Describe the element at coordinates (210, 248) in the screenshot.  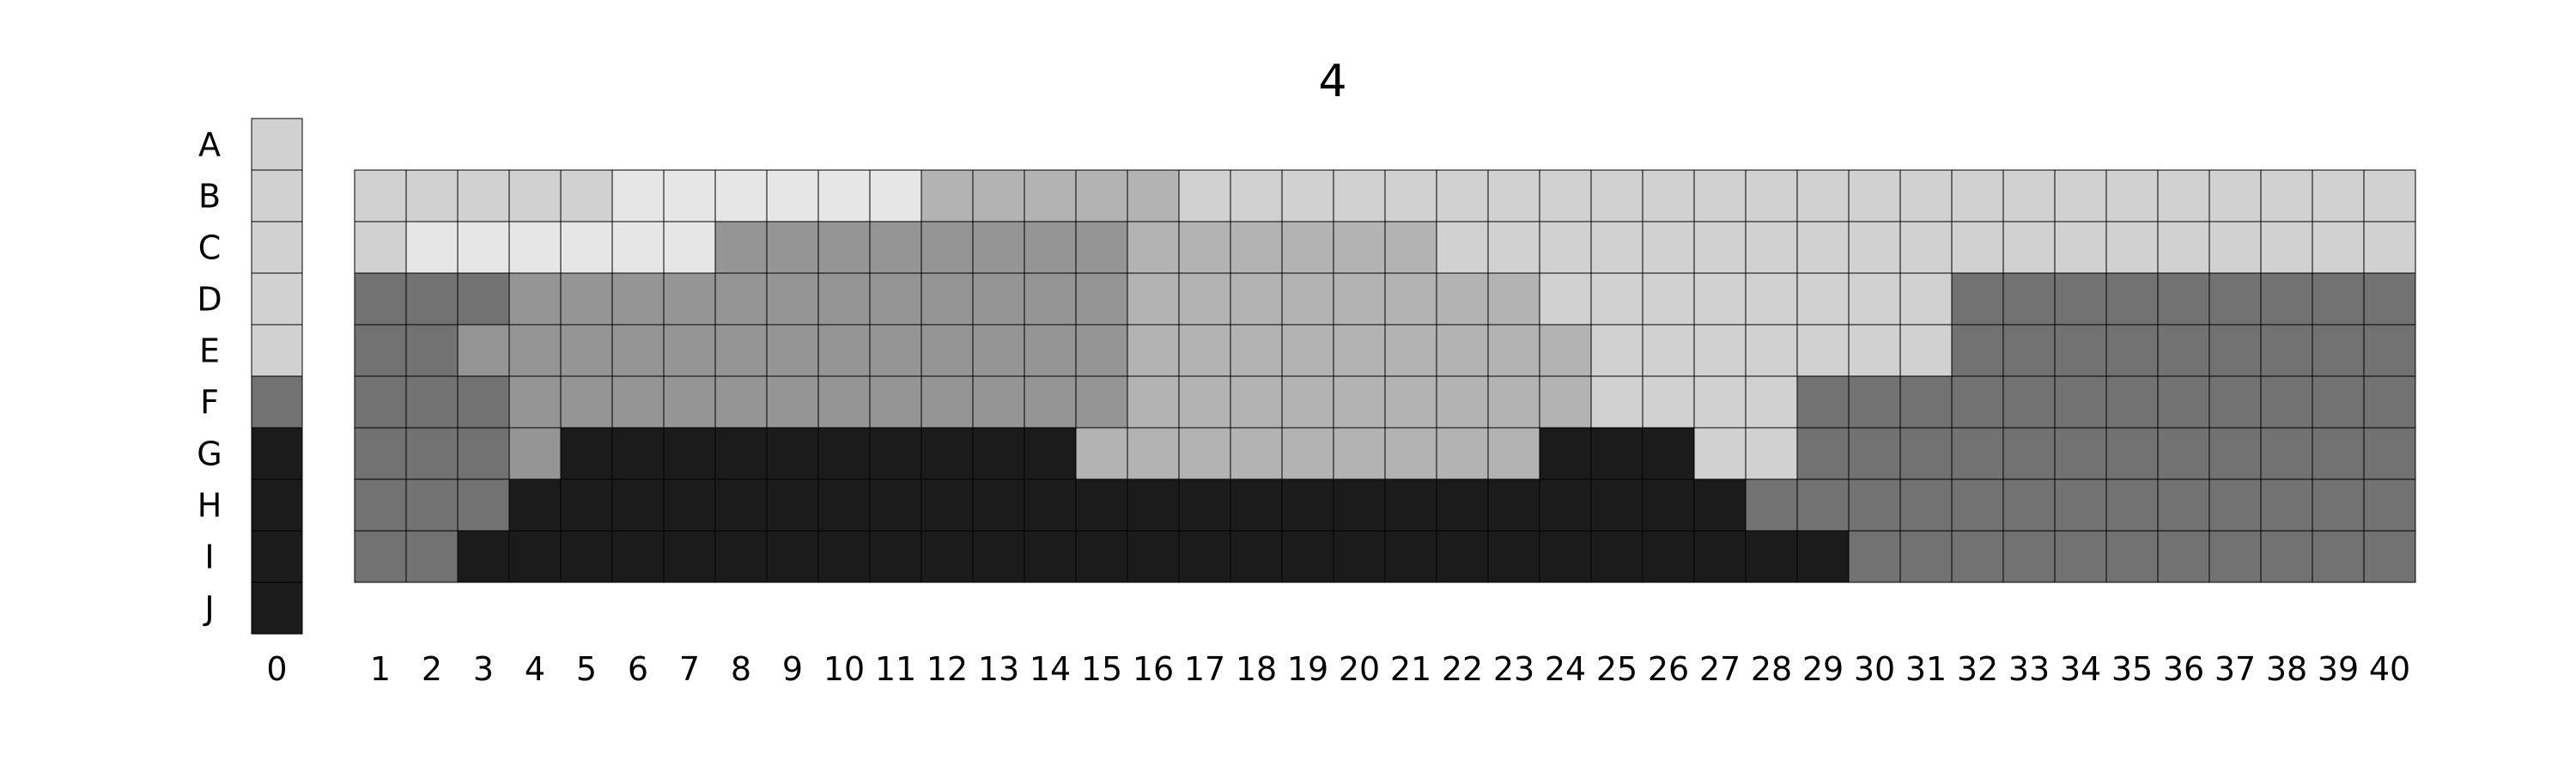
I see `row-label-C: C` at that location.